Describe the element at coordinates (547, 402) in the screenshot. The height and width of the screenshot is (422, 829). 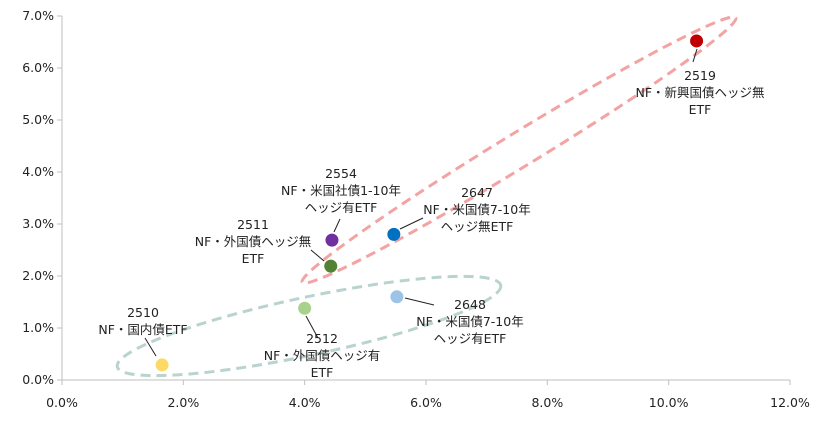
I see `x-tick-label: 8.0%` at that location.